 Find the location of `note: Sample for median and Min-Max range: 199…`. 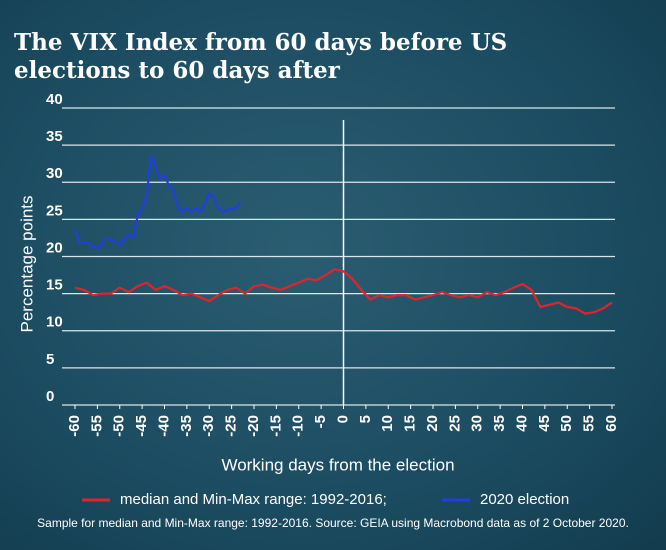

note: Sample for median and Min-Max range: 199… is located at coordinates (333, 523).